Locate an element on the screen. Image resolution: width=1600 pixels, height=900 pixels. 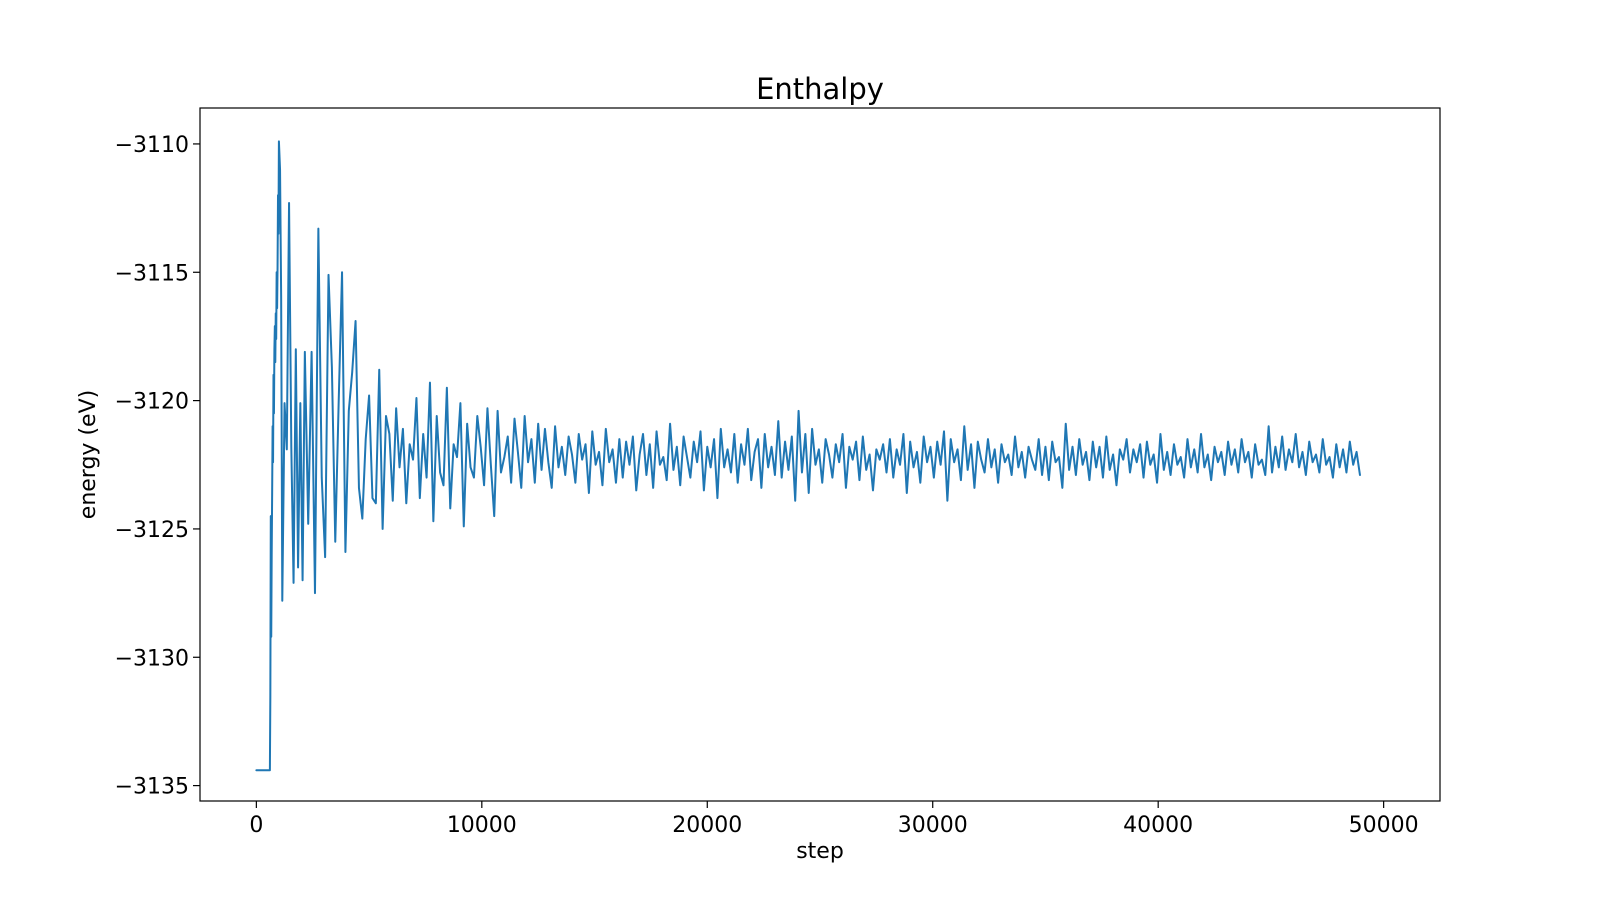
y-axis: −3110 −3115 −3120 −3125 −3130 −3135 is located at coordinates (157, 466).